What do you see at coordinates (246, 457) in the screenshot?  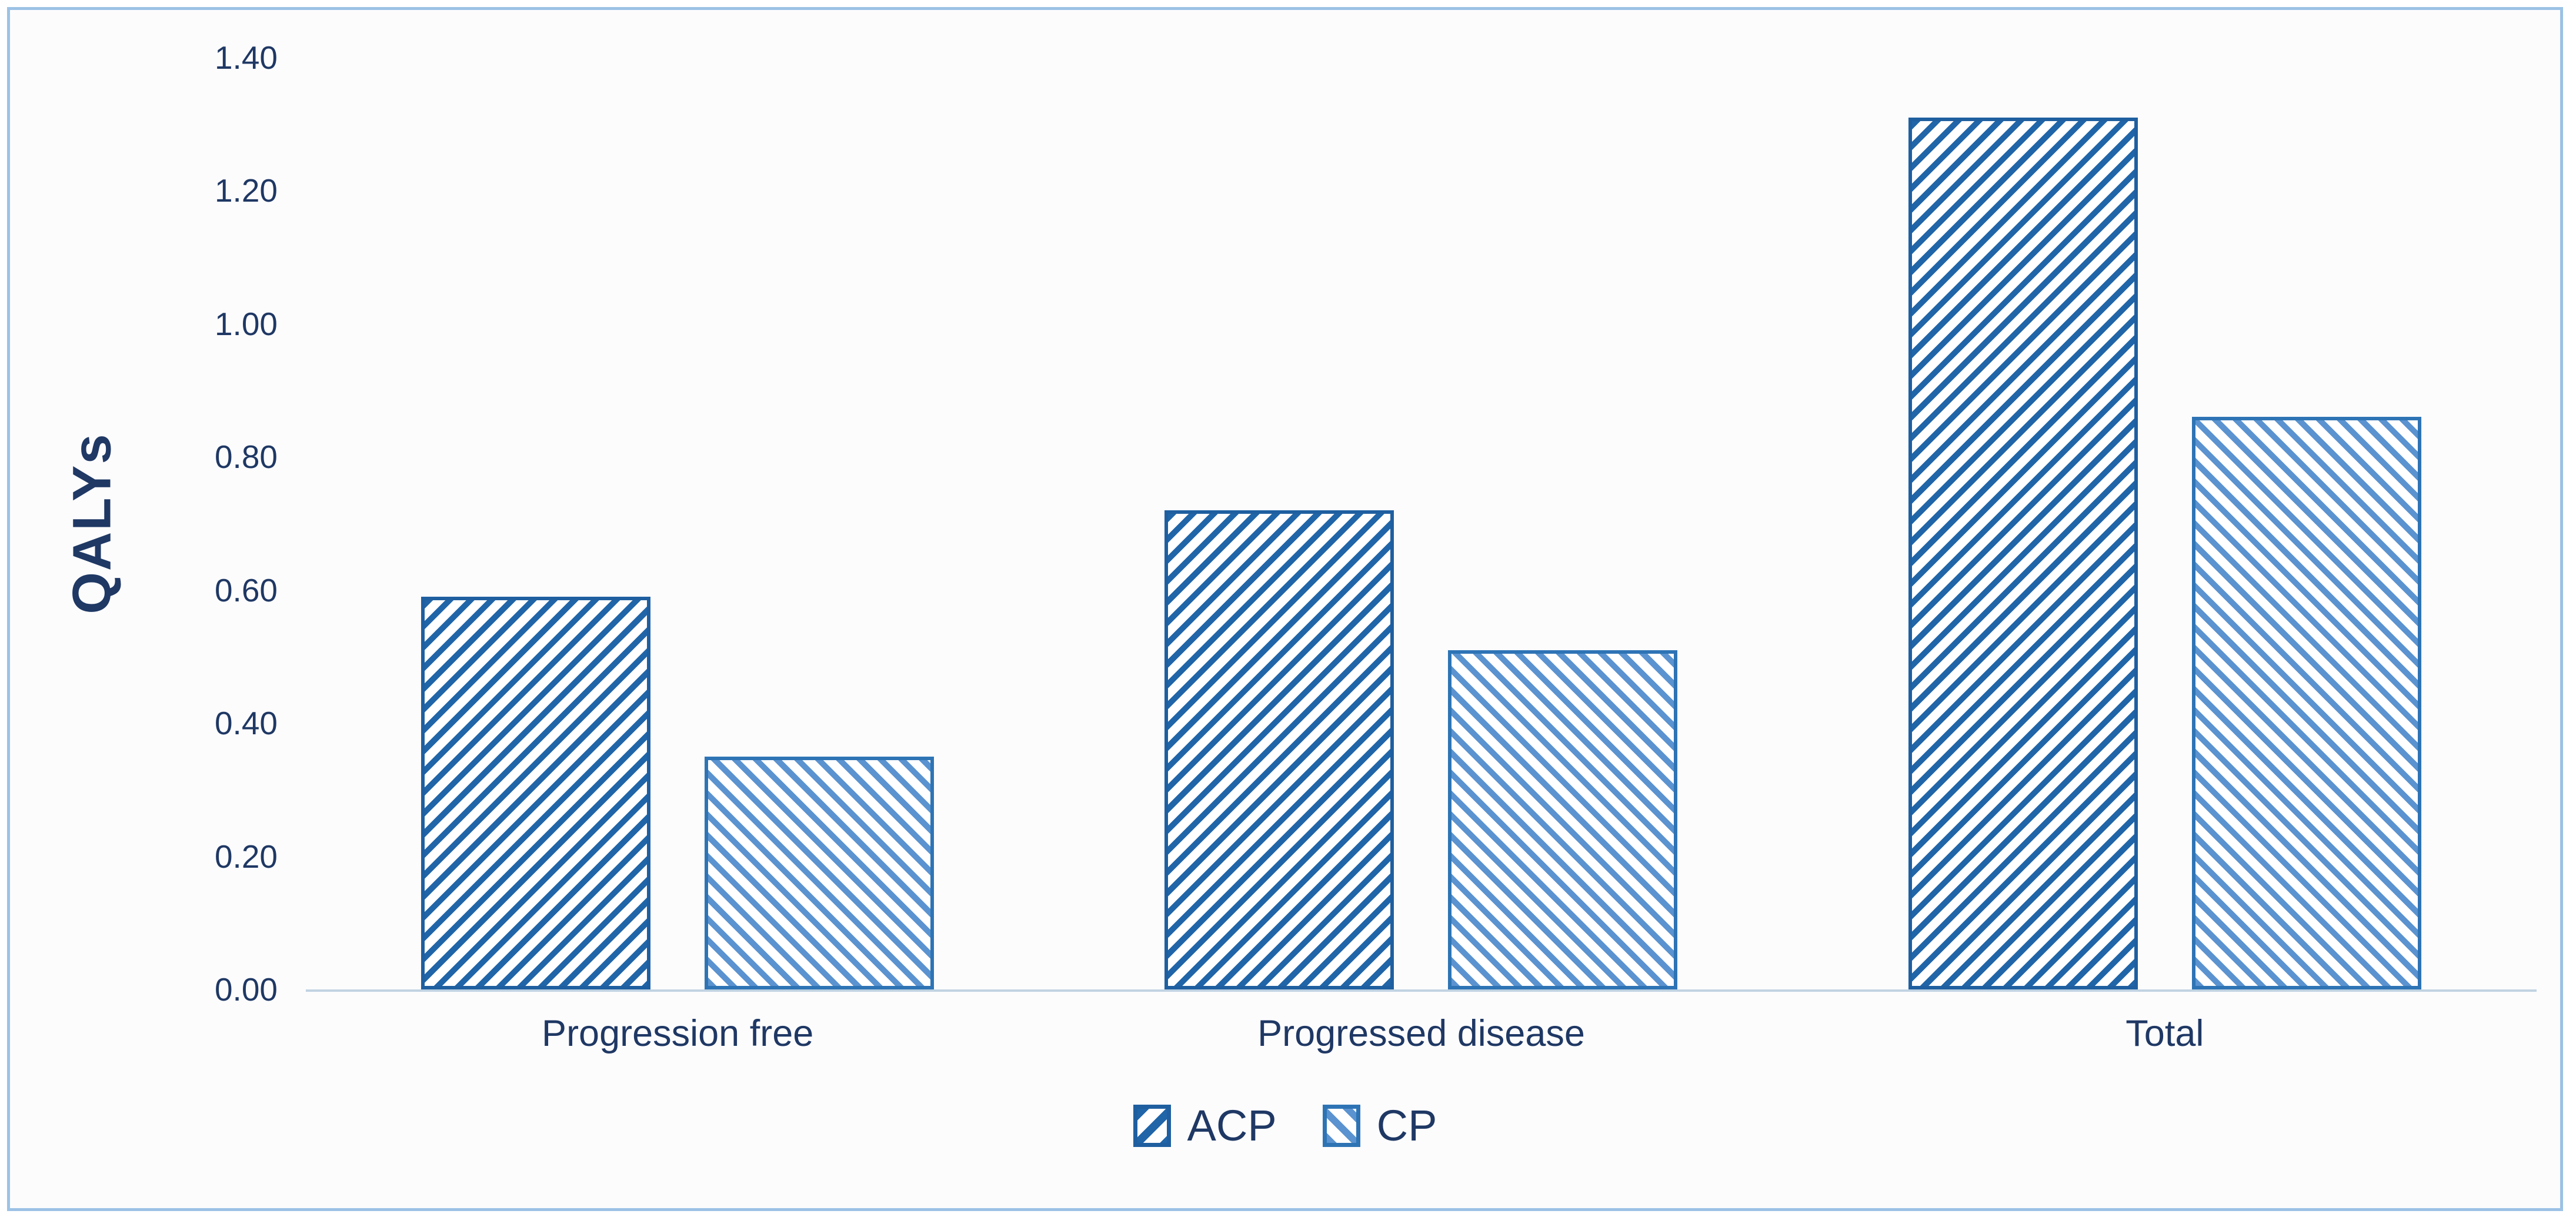 I see `y-tick-0.80: 0.80` at bounding box center [246, 457].